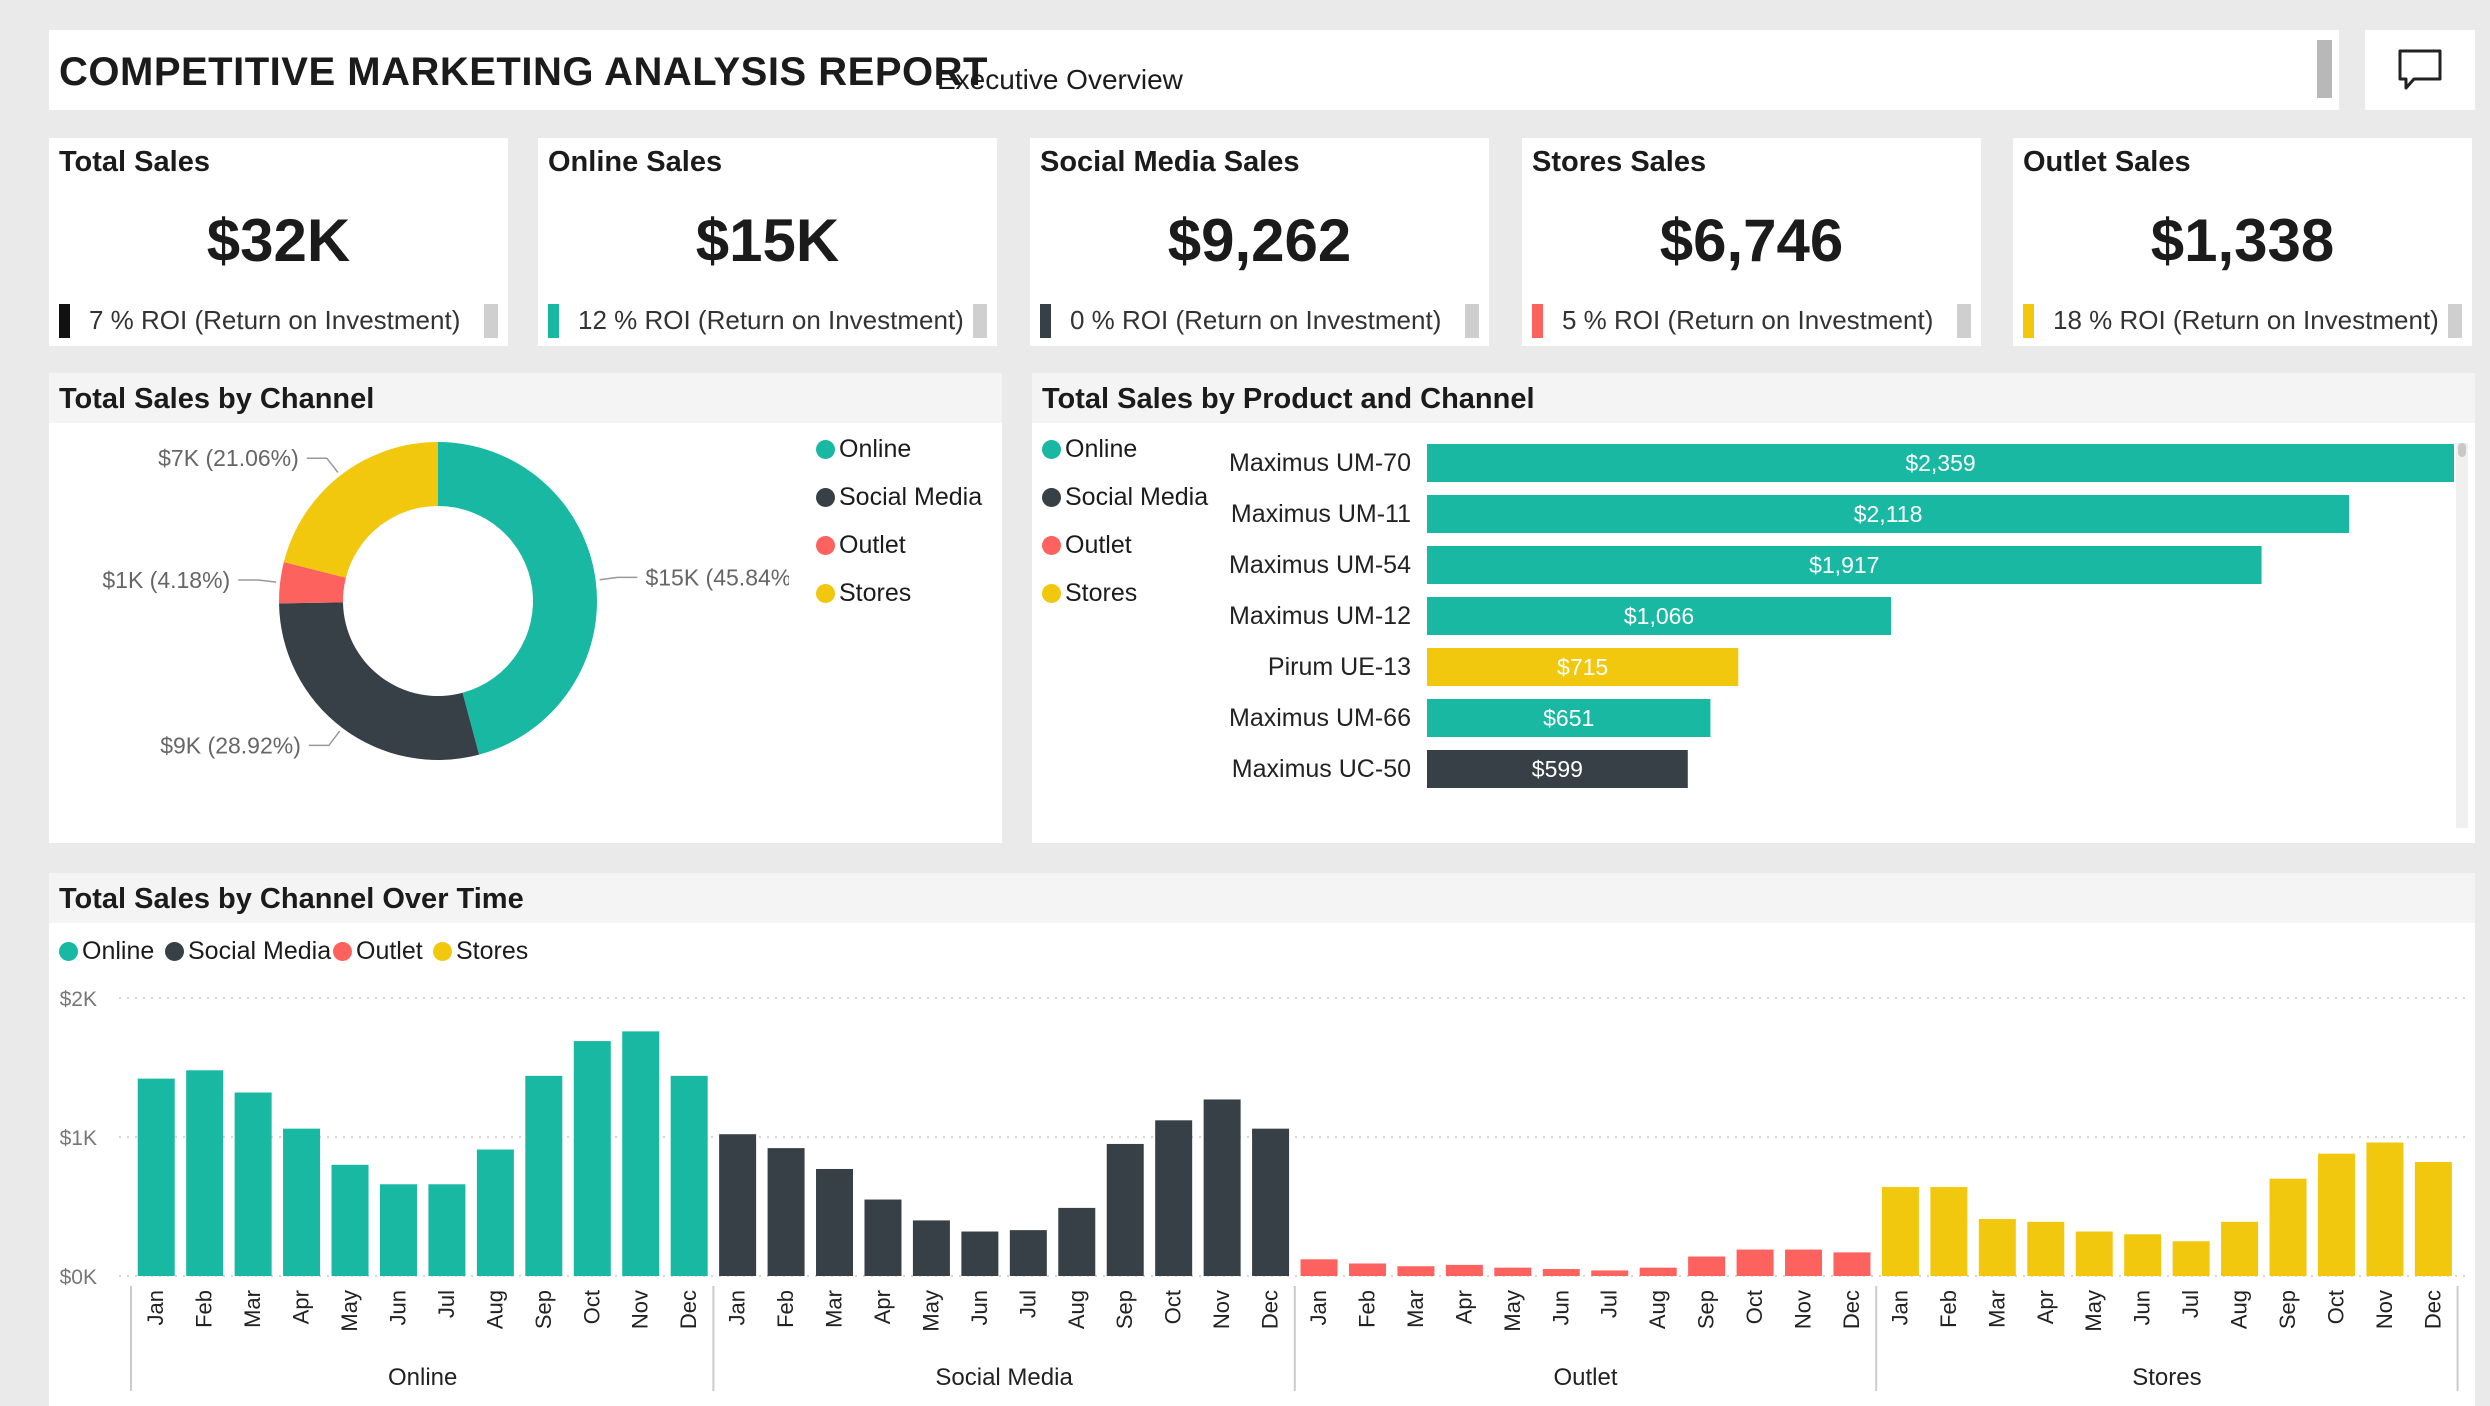 The width and height of the screenshot is (2490, 1406). What do you see at coordinates (517, 598) in the screenshot?
I see `donut-slice-online` at bounding box center [517, 598].